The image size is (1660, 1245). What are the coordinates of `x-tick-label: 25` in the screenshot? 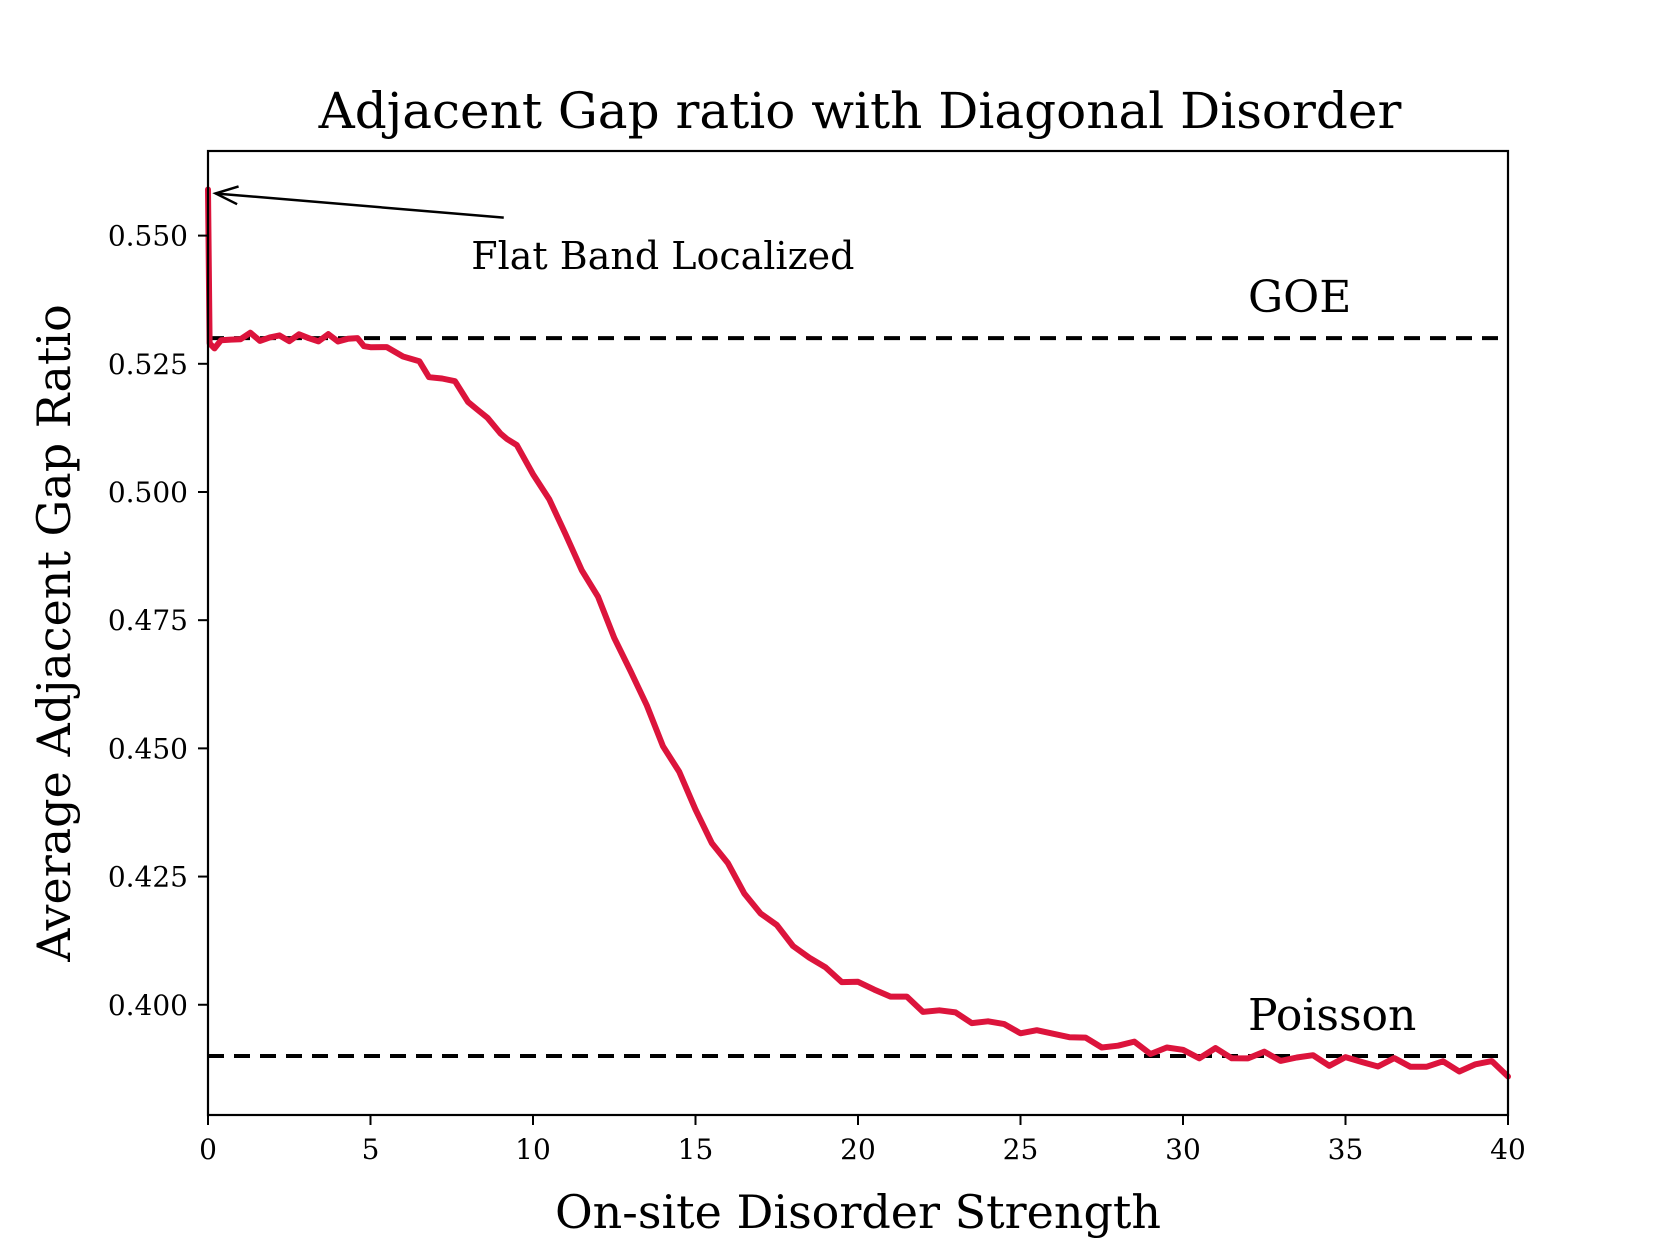 It's located at (1021, 1149).